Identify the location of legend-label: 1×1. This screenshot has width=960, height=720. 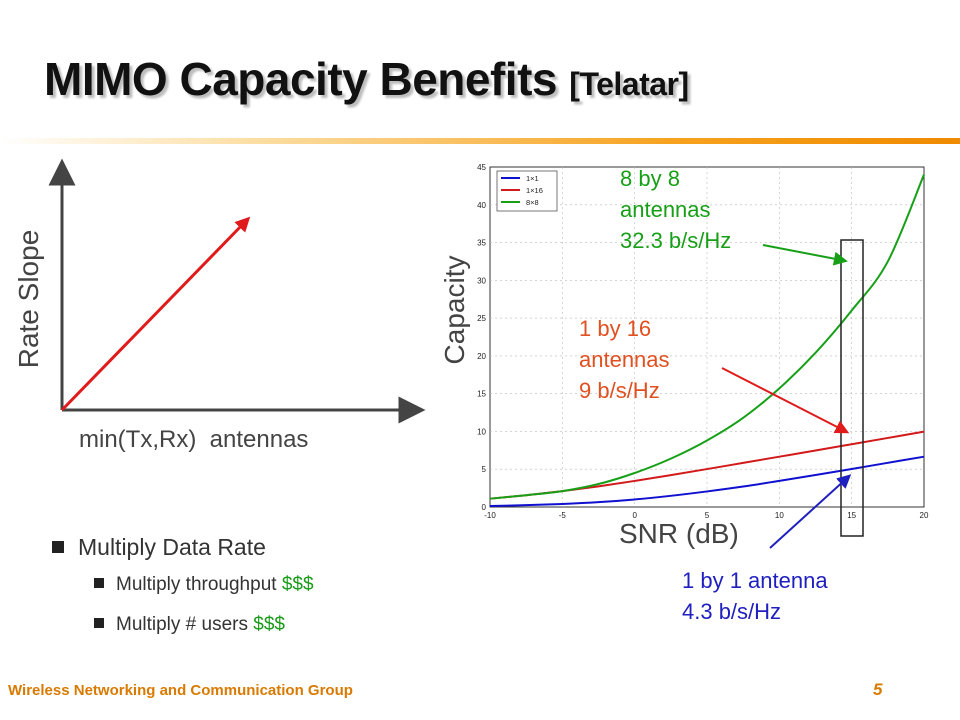
(532, 178).